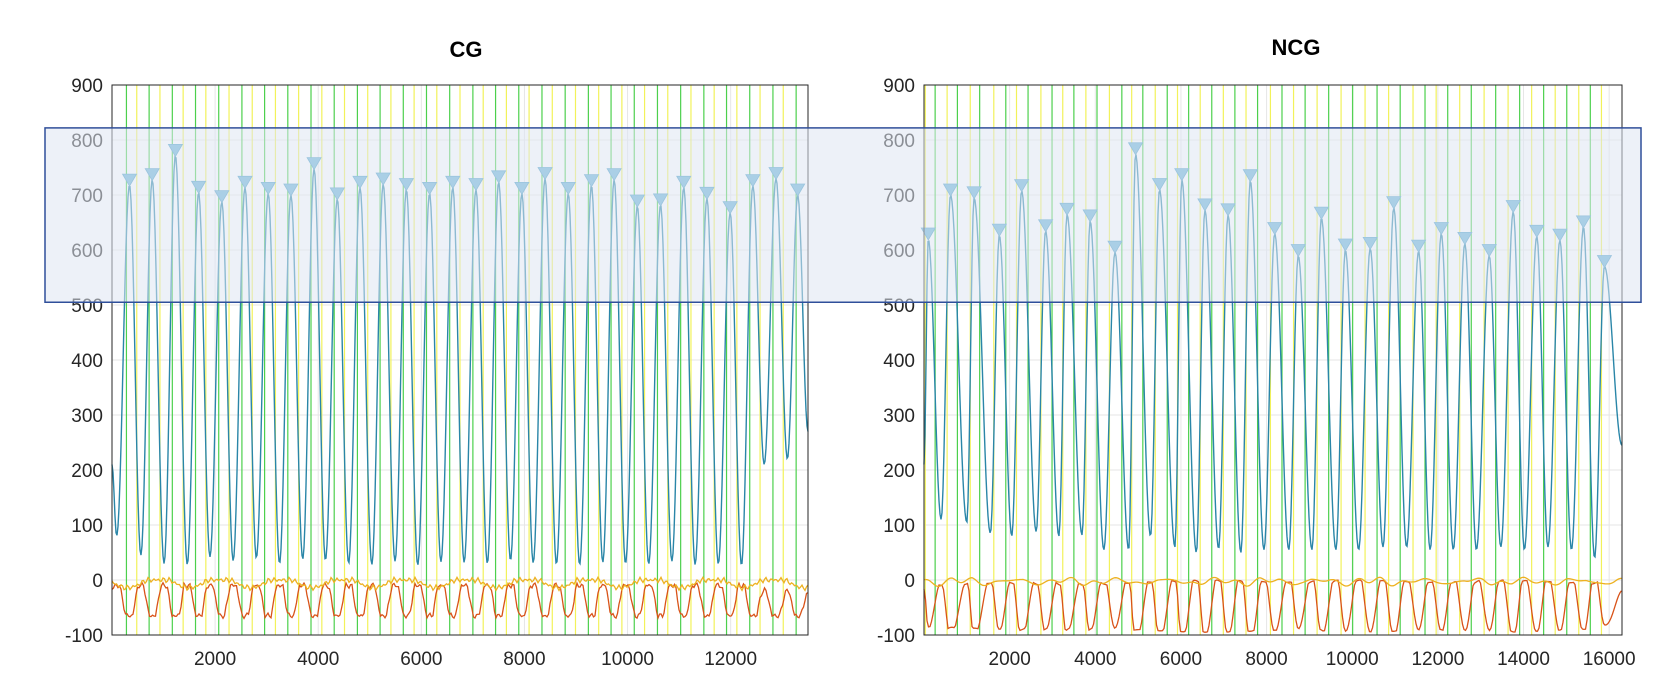 Image resolution: width=1673 pixels, height=696 pixels. I want to click on x-tick-label: 14000, so click(1523, 659).